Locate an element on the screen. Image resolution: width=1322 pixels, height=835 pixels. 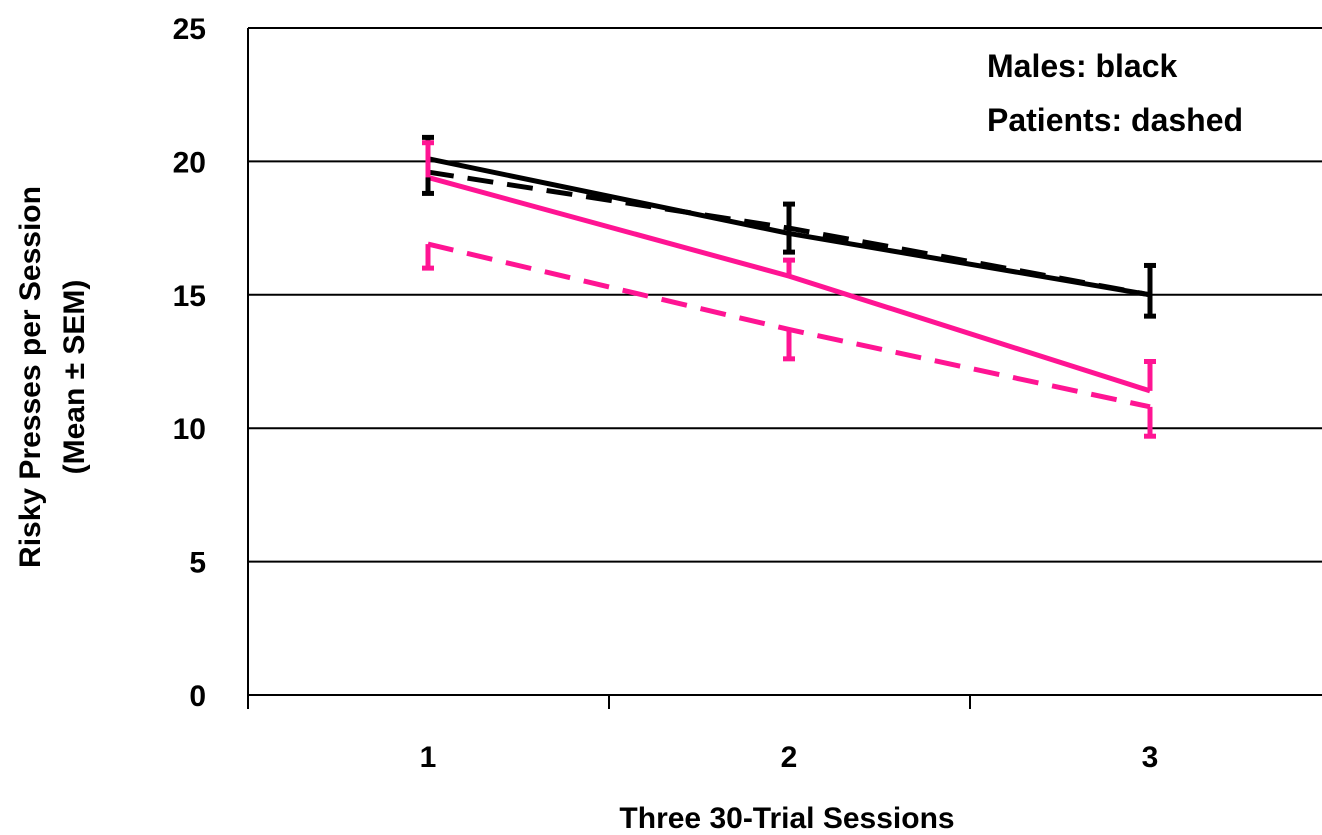
y-axis-title-line-2: (Mean ± SEM) is located at coordinates (74, 377).